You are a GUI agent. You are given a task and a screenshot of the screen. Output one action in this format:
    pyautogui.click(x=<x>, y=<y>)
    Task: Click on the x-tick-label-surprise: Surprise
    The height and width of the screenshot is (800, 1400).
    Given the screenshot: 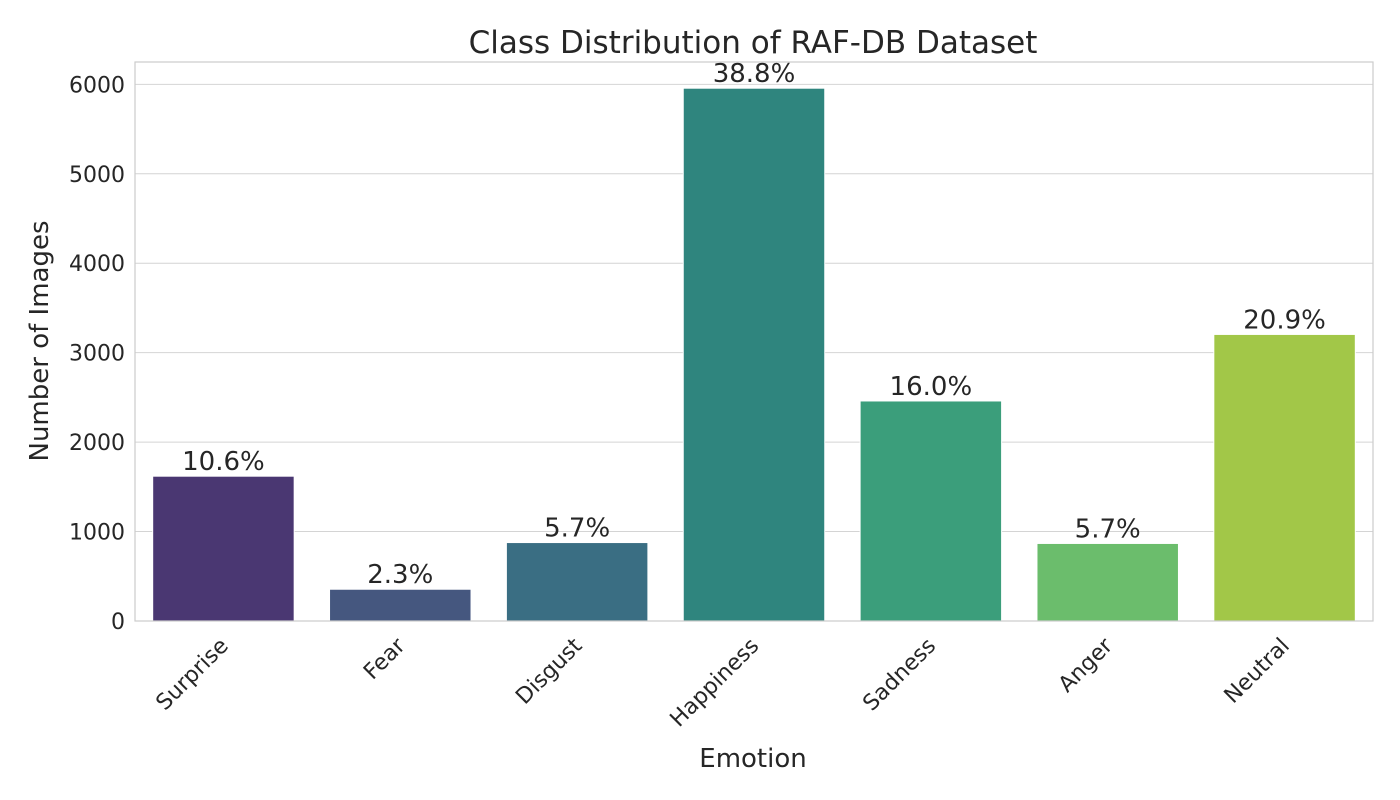 What is the action you would take?
    pyautogui.click(x=193, y=675)
    